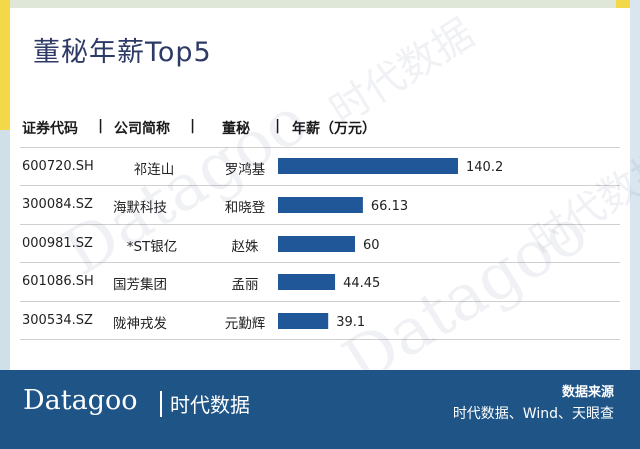 This screenshot has height=449, width=640. Describe the element at coordinates (334, 129) in the screenshot. I see `col-header-salary: 年薪（万元）` at that location.